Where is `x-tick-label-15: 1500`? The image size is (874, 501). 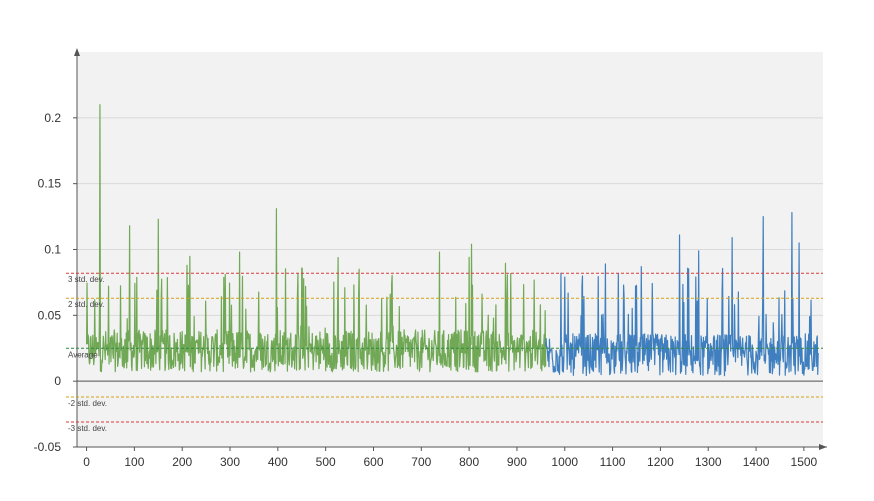
x-tick-label-15: 1500 is located at coordinates (804, 462).